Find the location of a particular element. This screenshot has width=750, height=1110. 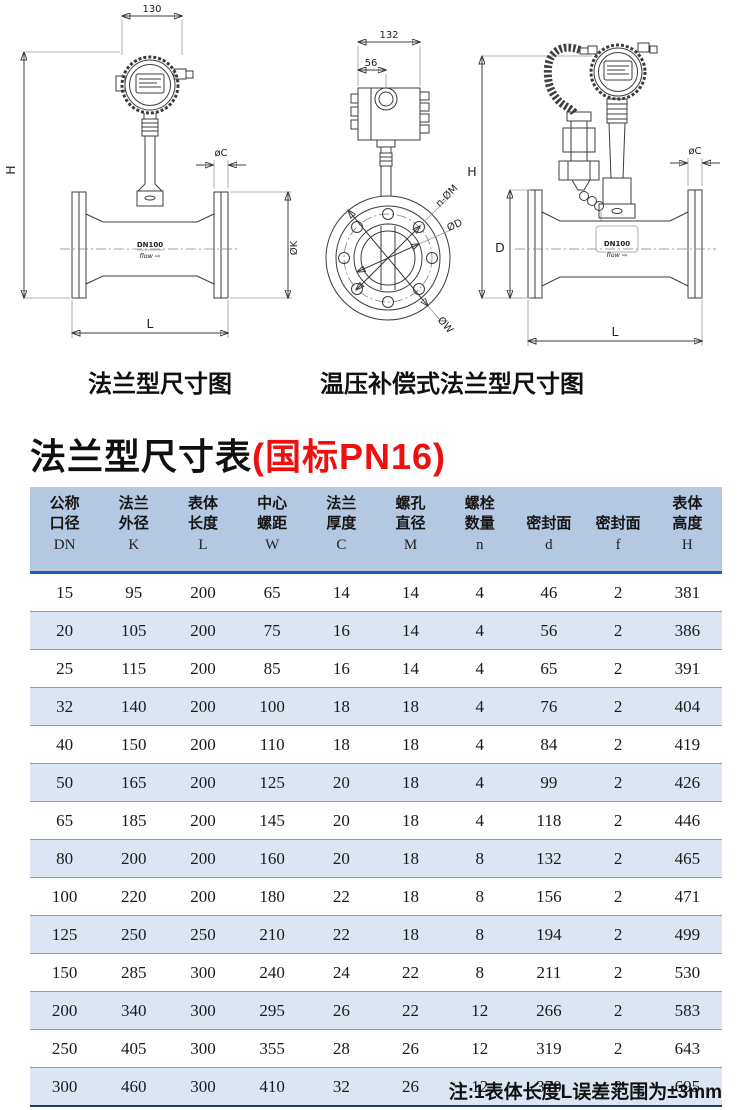

column-header-d: 密封面 d is located at coordinates (549, 530).